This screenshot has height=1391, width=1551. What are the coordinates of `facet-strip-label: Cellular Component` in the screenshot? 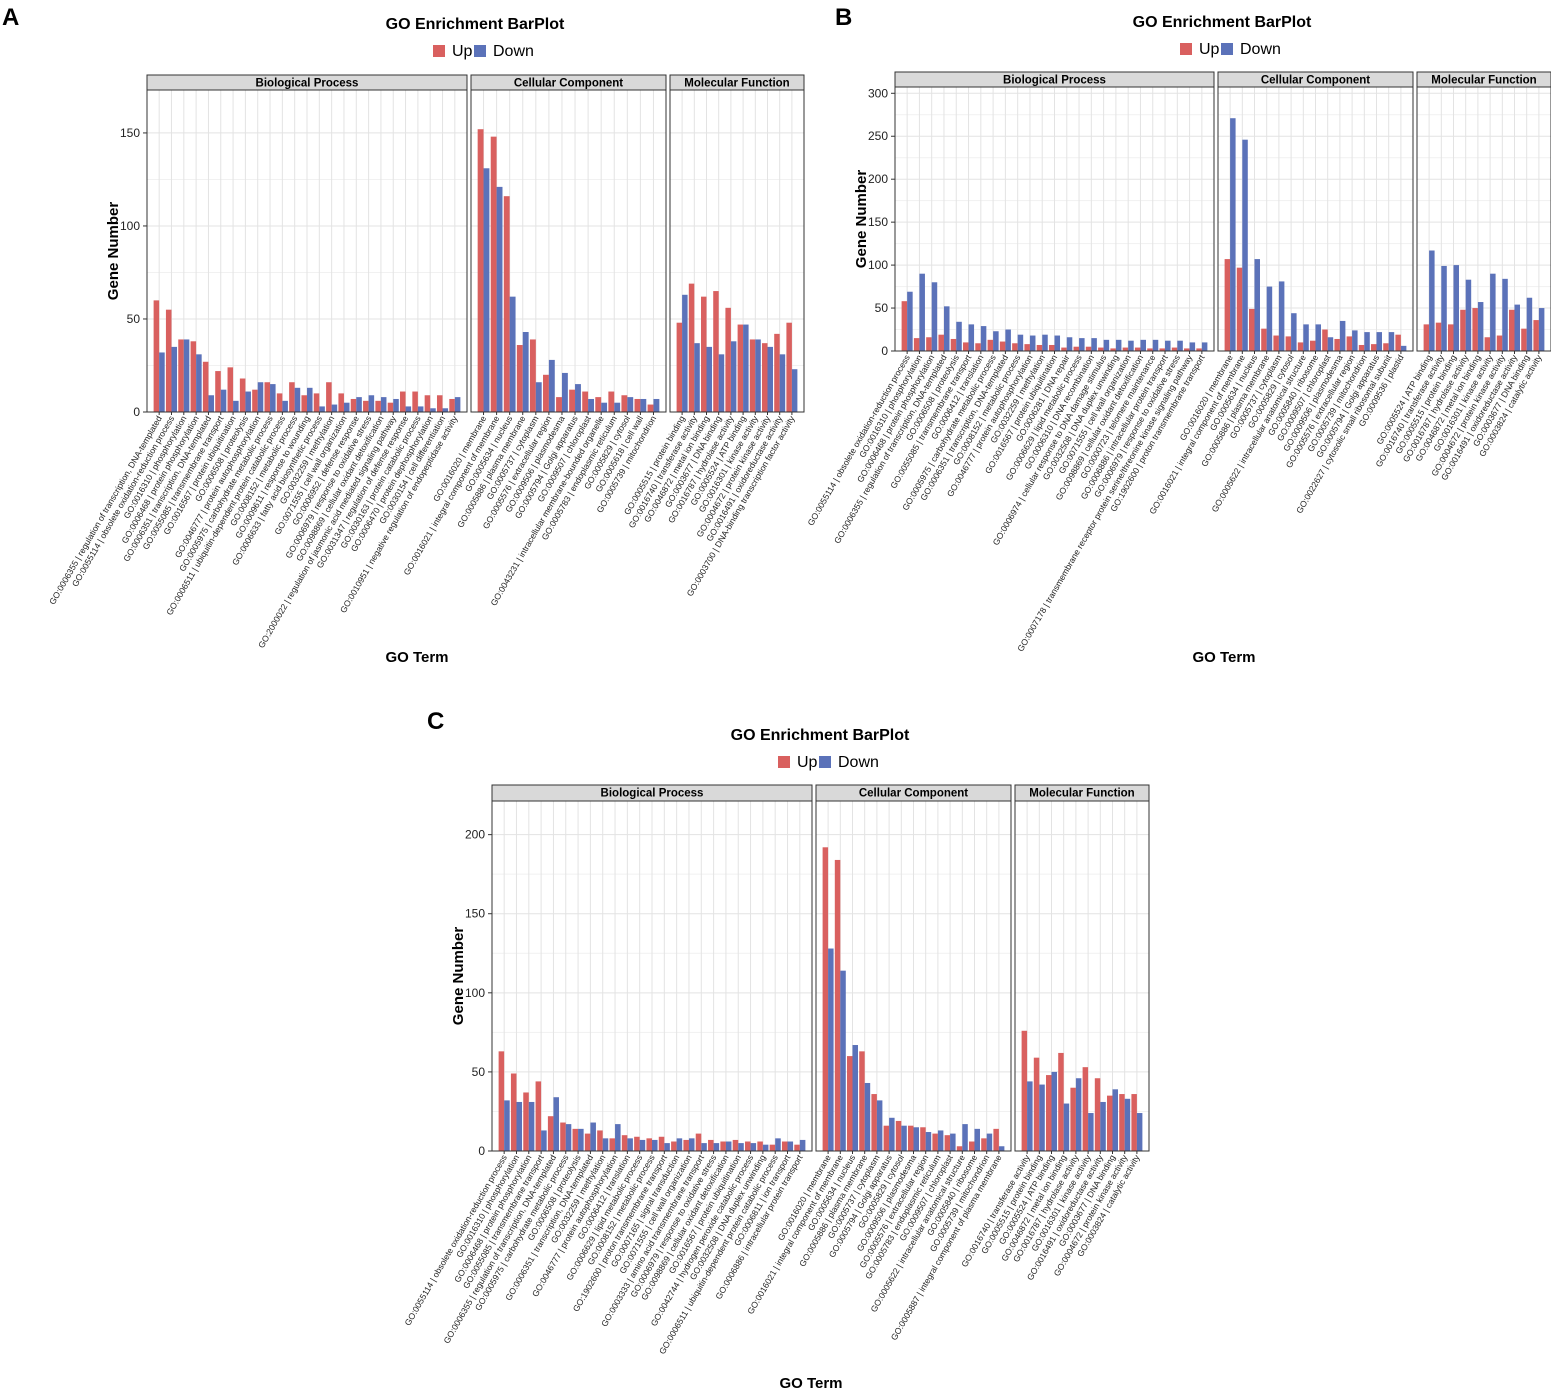 It's located at (568, 84).